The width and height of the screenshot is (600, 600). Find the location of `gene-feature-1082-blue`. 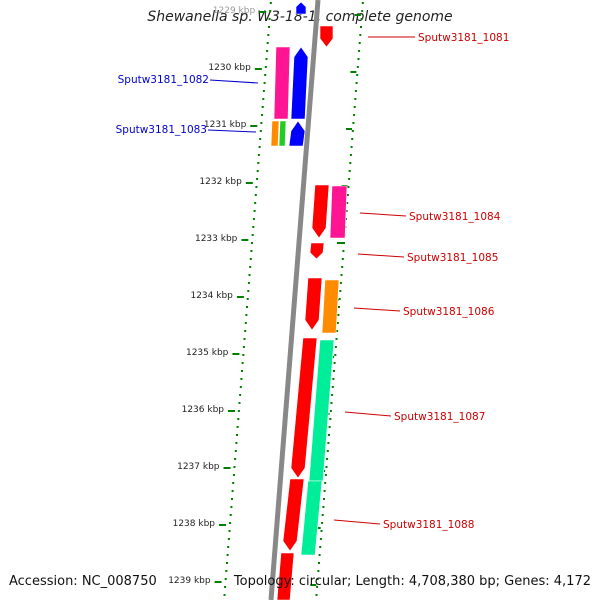

gene-feature-1082-blue is located at coordinates (299, 83).